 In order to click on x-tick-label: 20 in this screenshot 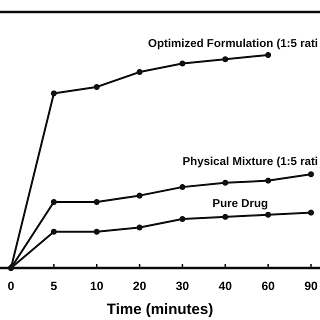, I will do `click(139, 286)`.